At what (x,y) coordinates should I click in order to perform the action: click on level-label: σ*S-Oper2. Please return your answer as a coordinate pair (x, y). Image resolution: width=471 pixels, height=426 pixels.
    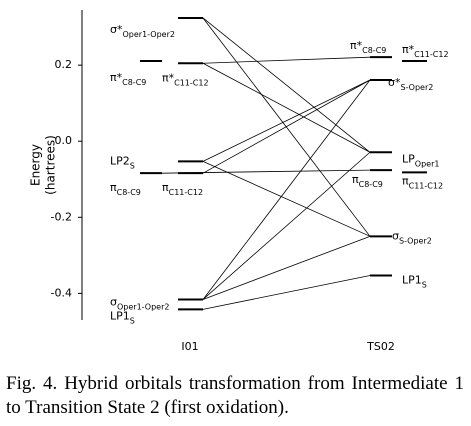
    Looking at the image, I should click on (410, 84).